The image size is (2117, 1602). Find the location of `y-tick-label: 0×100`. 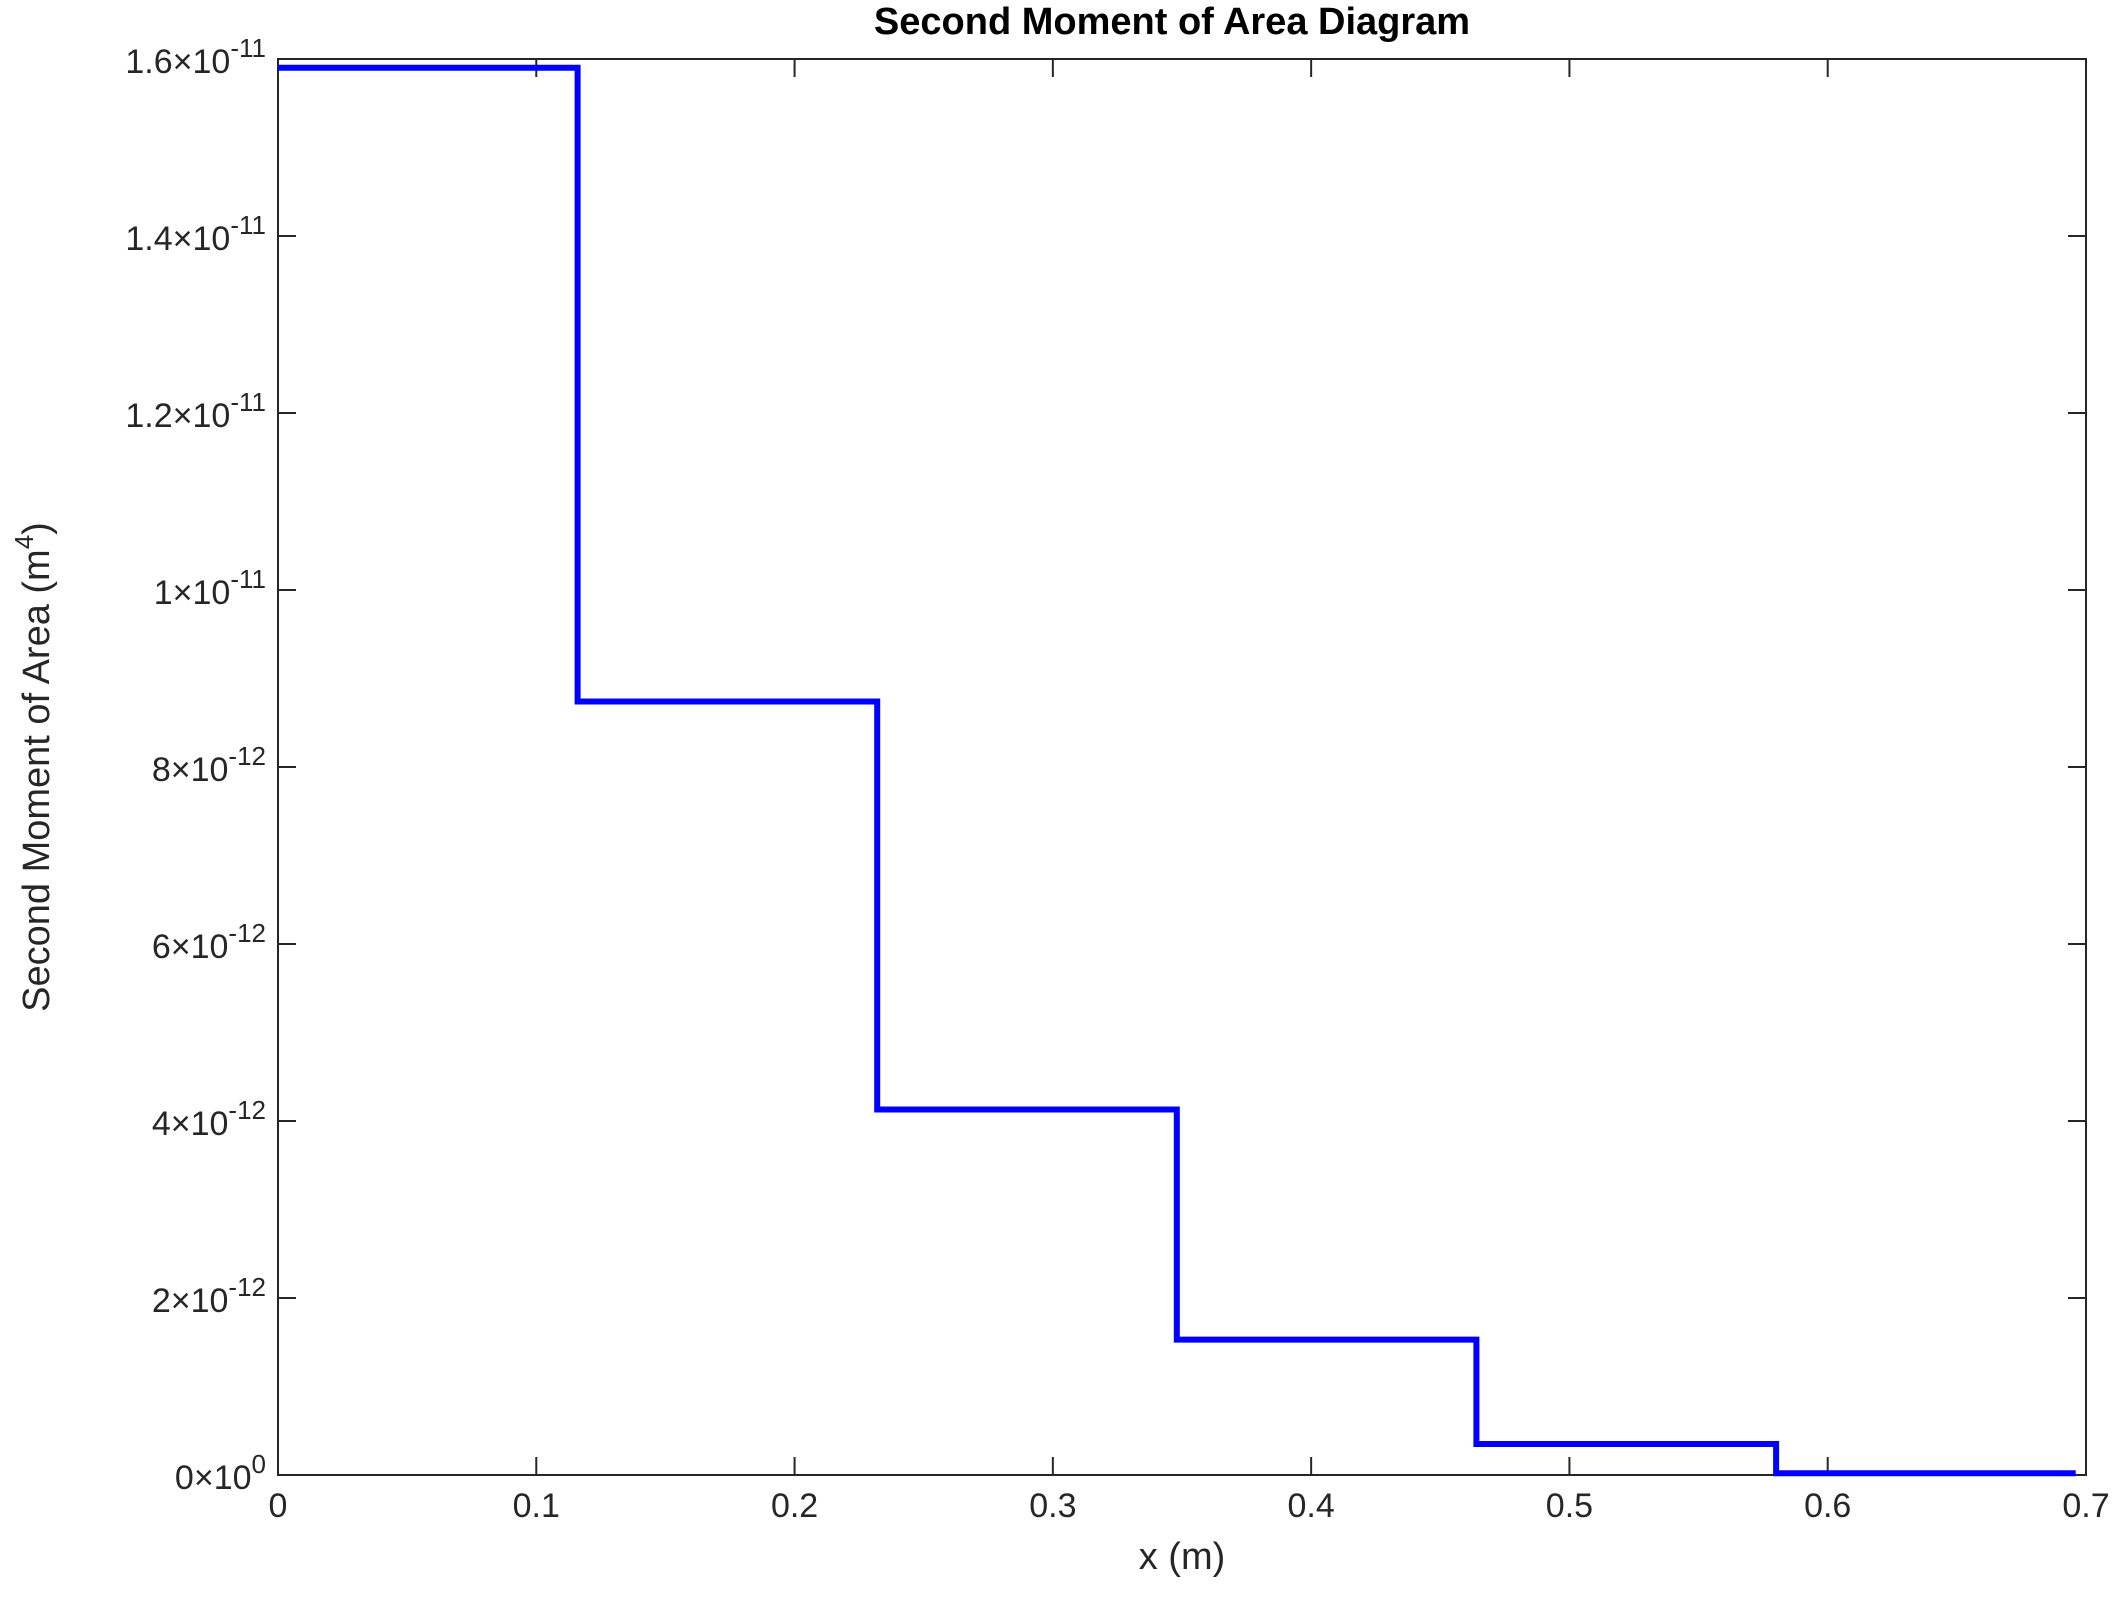

y-tick-label: 0×100 is located at coordinates (220, 1473).